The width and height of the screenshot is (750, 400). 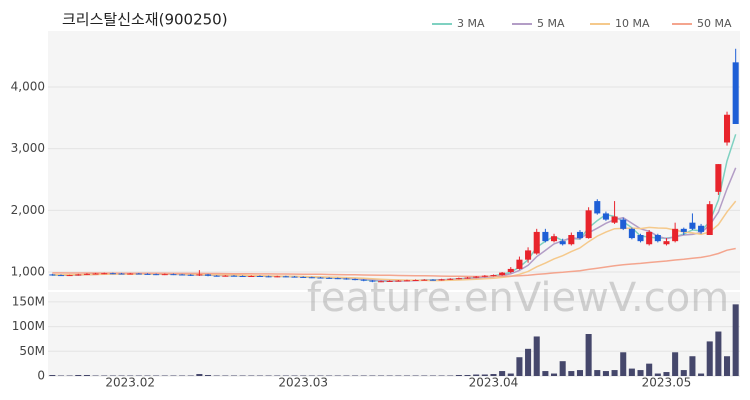 I want to click on volume-tick-label: 100M, so click(x=28, y=326).